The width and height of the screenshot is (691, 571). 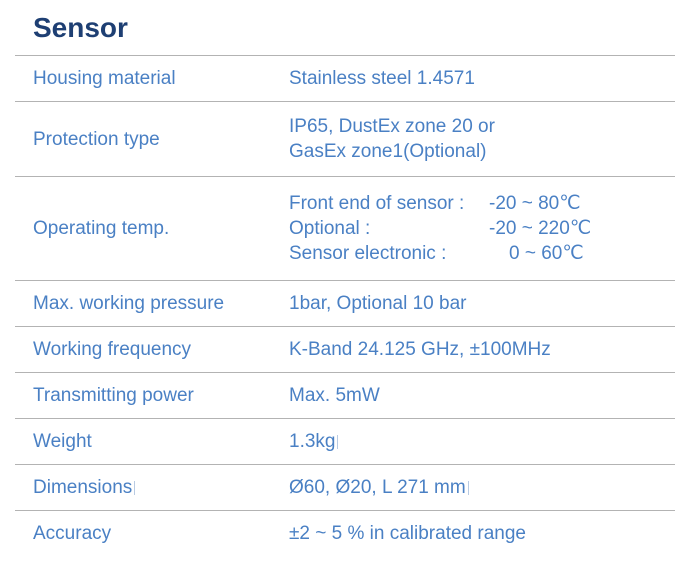 I want to click on row-label: Protection type, so click(x=96, y=139).